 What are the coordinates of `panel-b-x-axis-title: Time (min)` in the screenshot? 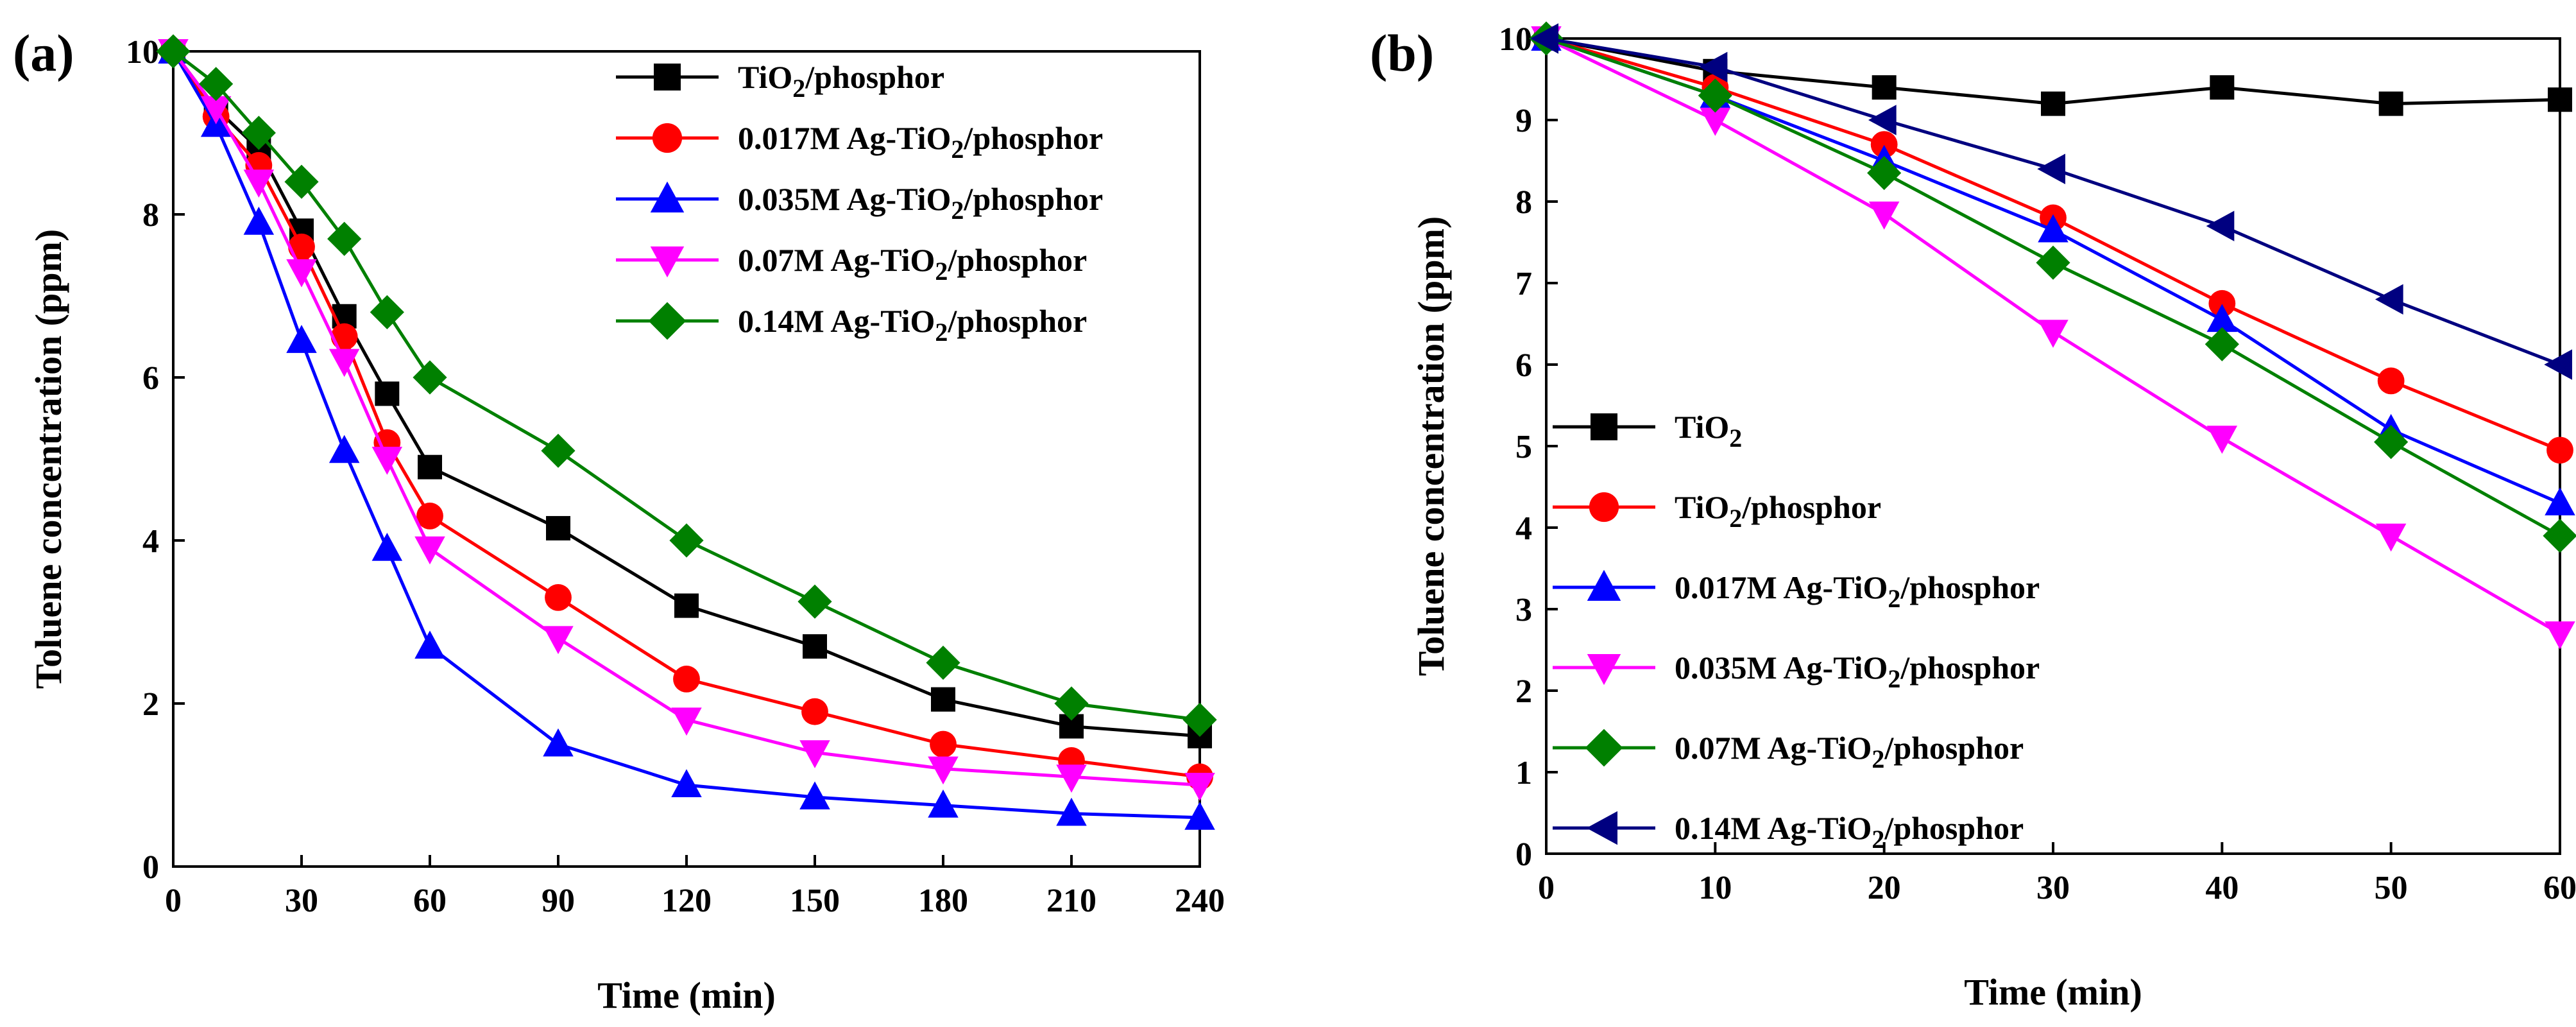 It's located at (2053, 992).